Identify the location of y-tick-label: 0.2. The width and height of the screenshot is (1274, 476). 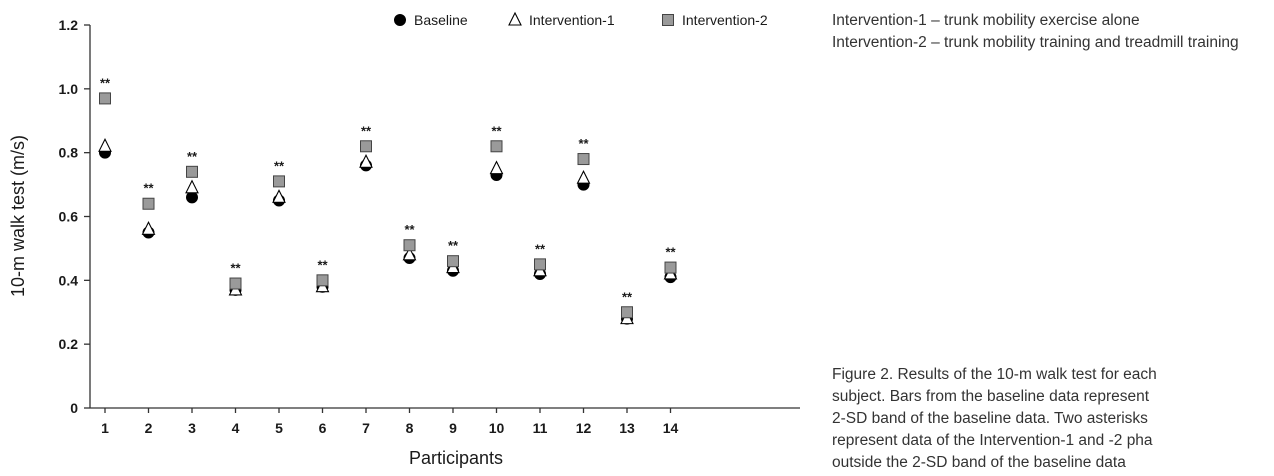
(69, 344).